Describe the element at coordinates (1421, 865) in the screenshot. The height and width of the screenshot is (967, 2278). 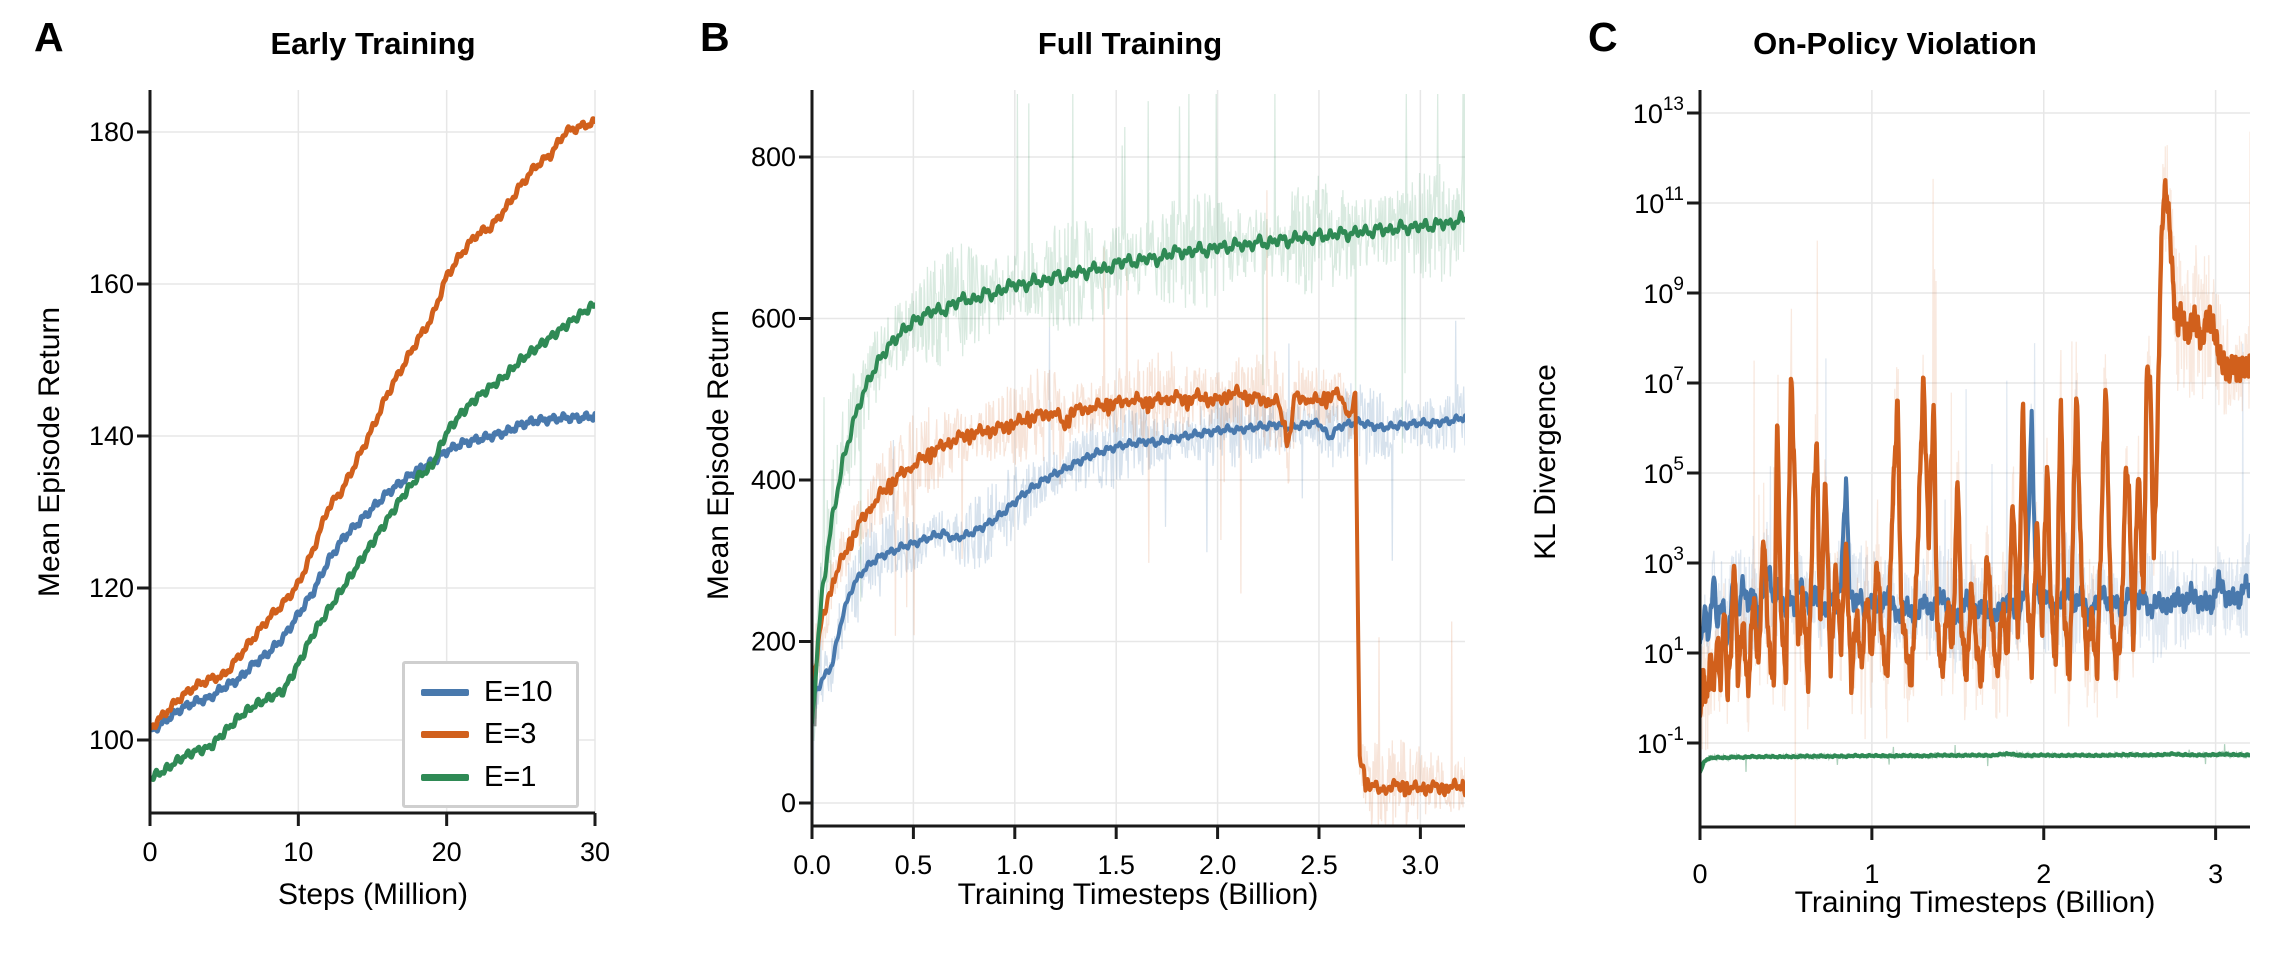
I see `x-tick-label: 3.0` at that location.